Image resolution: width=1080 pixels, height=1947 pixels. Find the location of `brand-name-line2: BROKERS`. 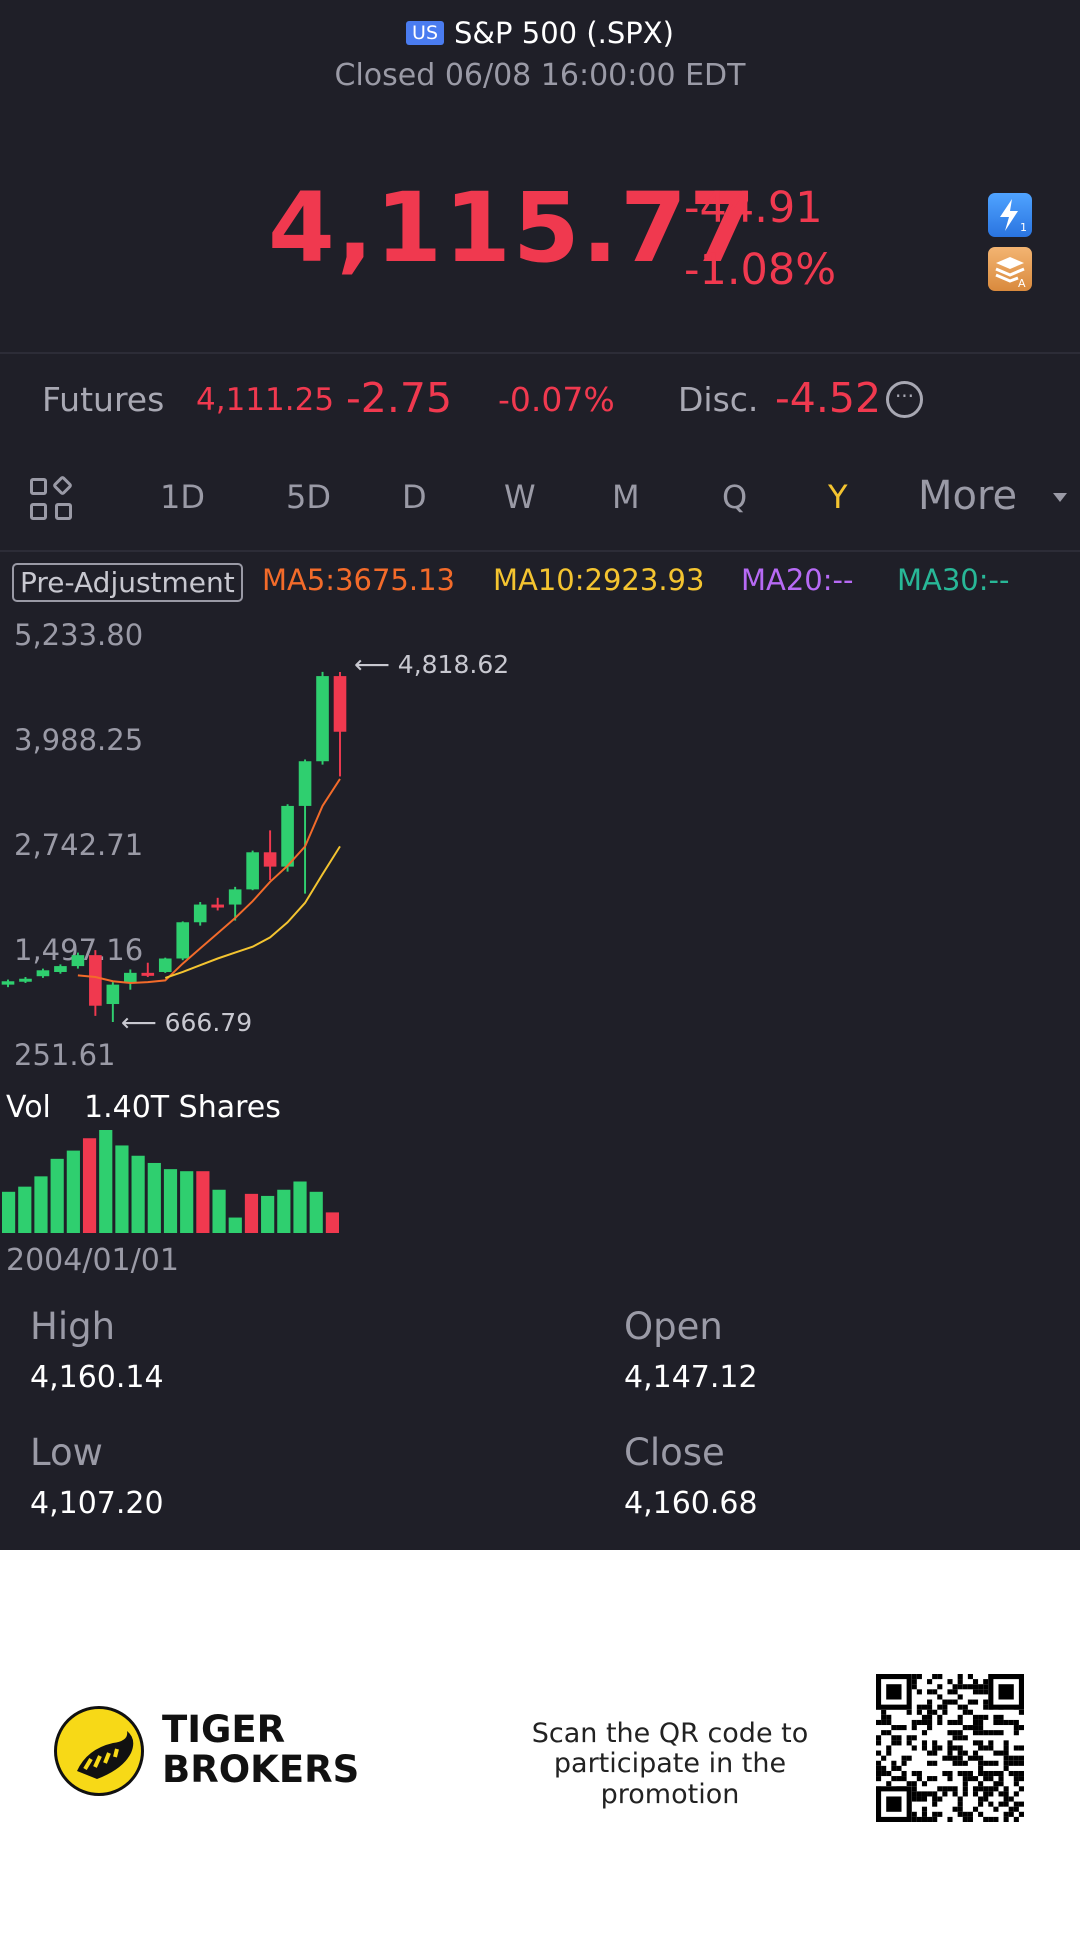

brand-name-line2: BROKERS is located at coordinates (261, 1769).